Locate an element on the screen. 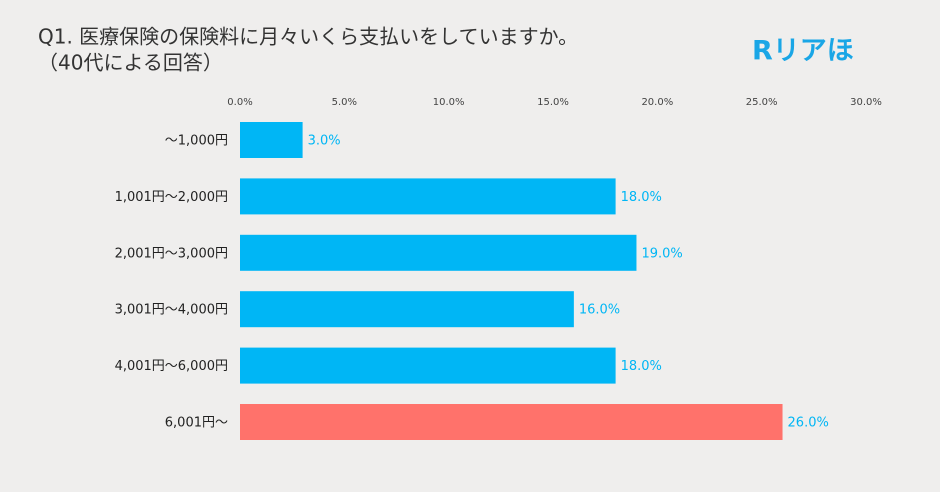 This screenshot has height=492, width=940. x-tick-label: 20.0% is located at coordinates (657, 102).